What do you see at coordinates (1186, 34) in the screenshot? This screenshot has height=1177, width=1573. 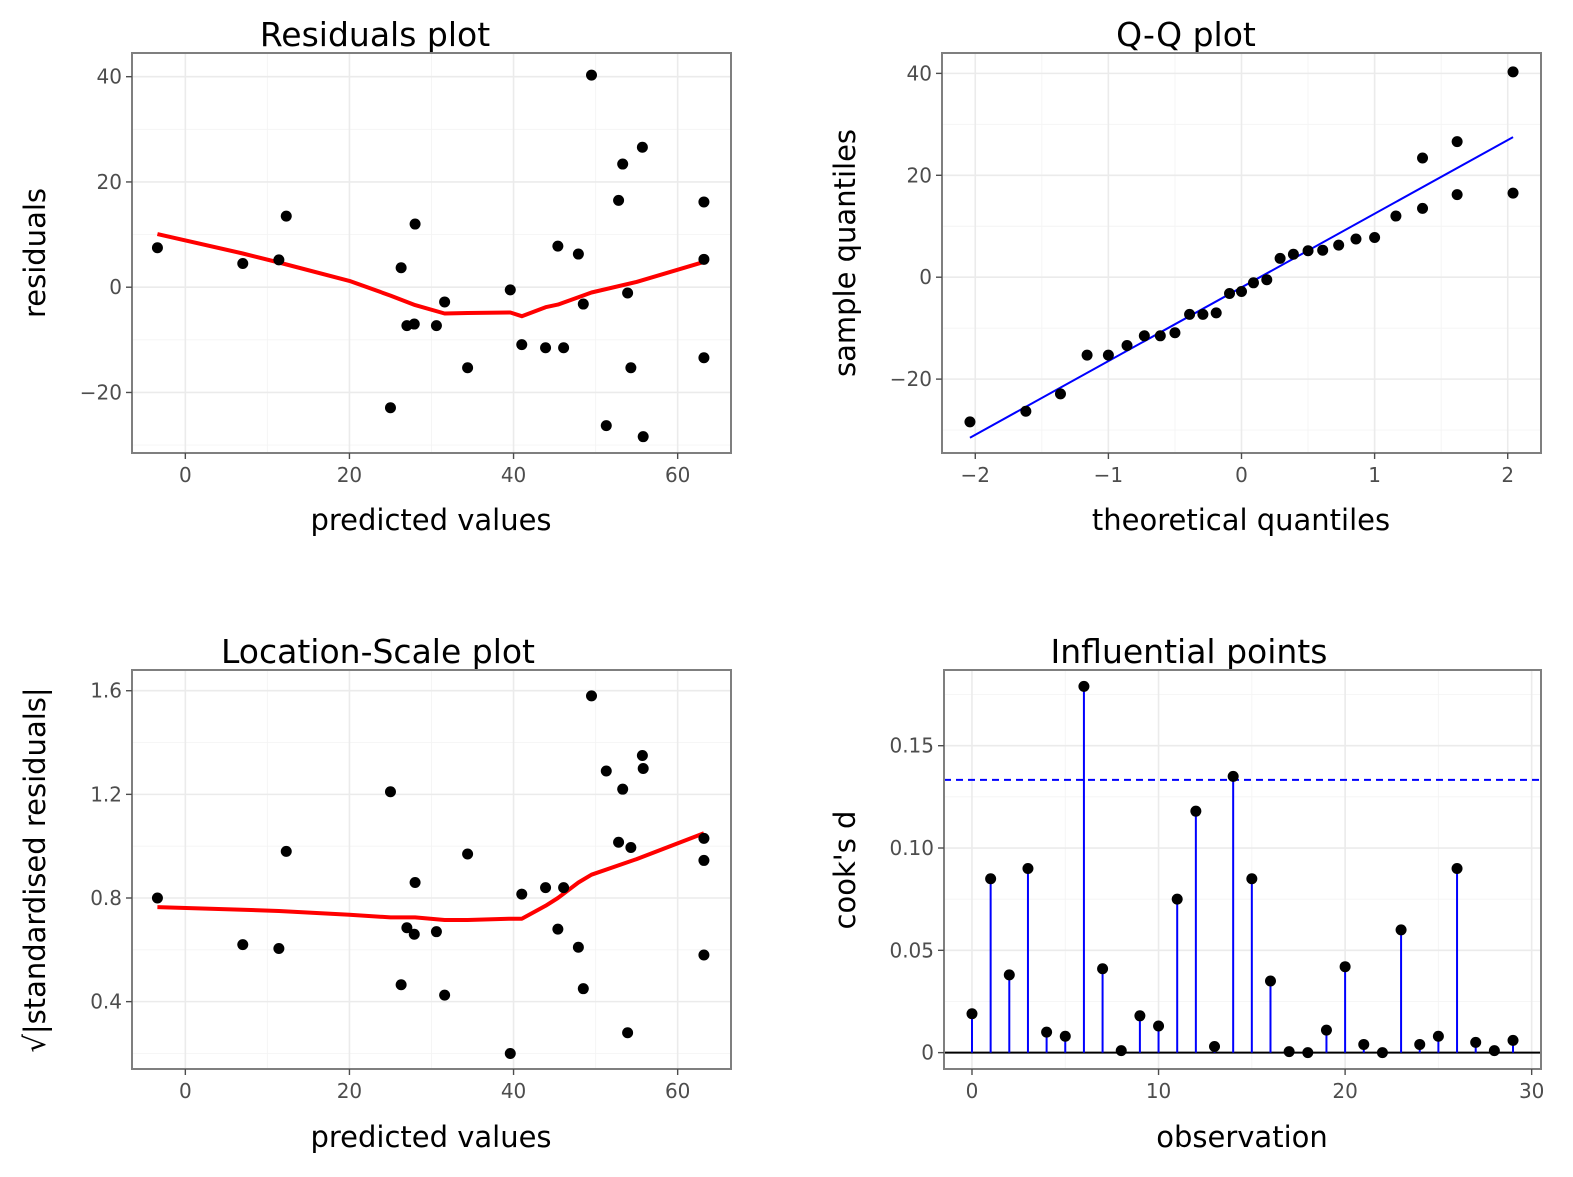 I see `qq-title: Q-Q plot` at bounding box center [1186, 34].